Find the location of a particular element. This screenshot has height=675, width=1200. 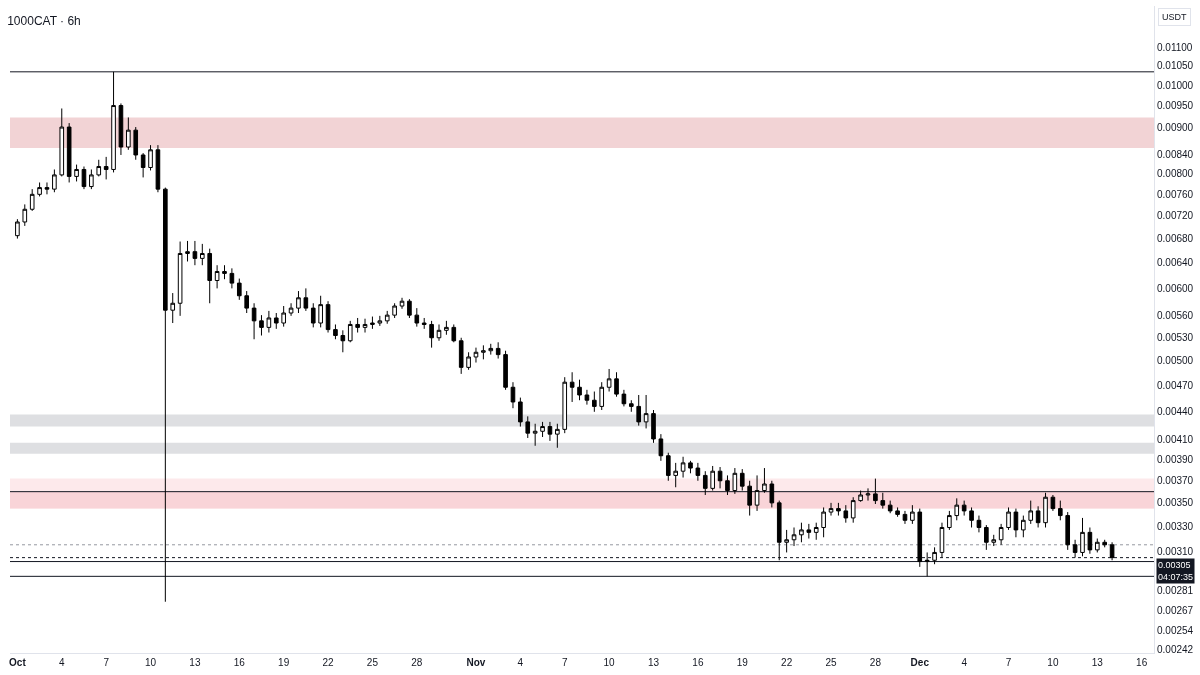

y-tick-label: 0.00950 is located at coordinates (1175, 106).